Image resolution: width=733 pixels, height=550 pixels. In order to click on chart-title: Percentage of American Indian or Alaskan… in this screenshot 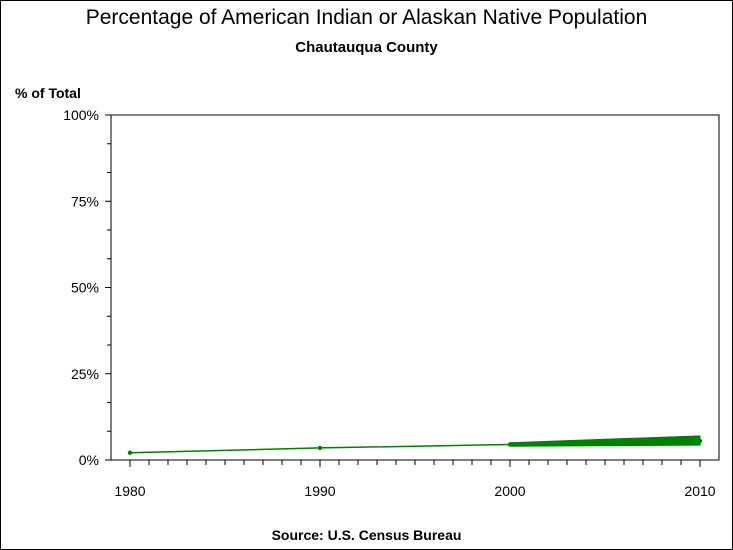, I will do `click(366, 17)`.